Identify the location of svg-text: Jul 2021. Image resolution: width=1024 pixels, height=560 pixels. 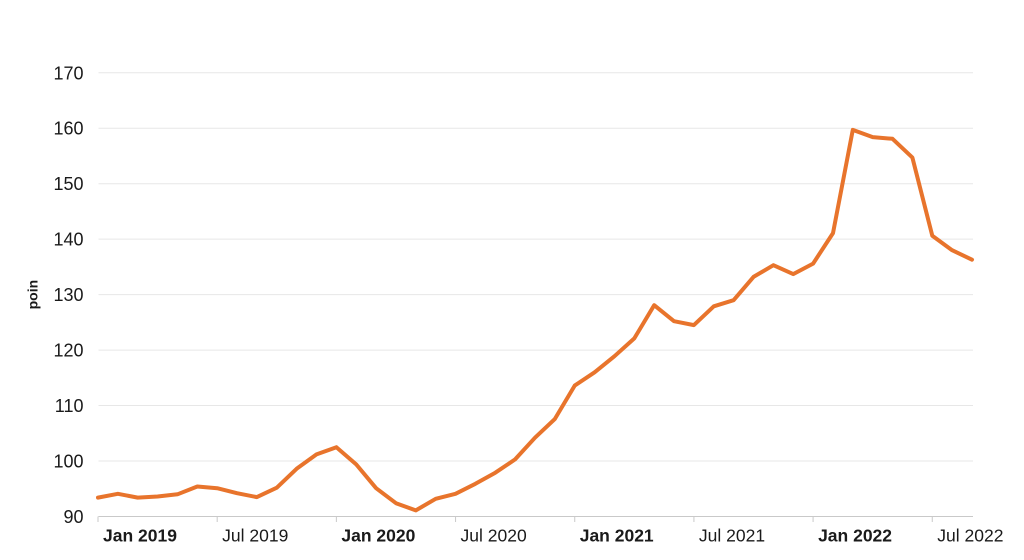
(732, 536).